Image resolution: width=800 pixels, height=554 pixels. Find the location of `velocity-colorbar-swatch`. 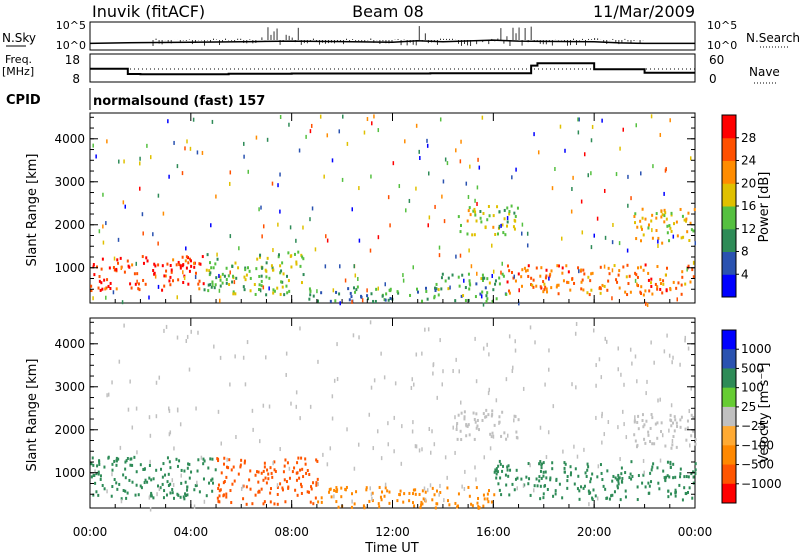

velocity-colorbar-swatch is located at coordinates (729, 378).